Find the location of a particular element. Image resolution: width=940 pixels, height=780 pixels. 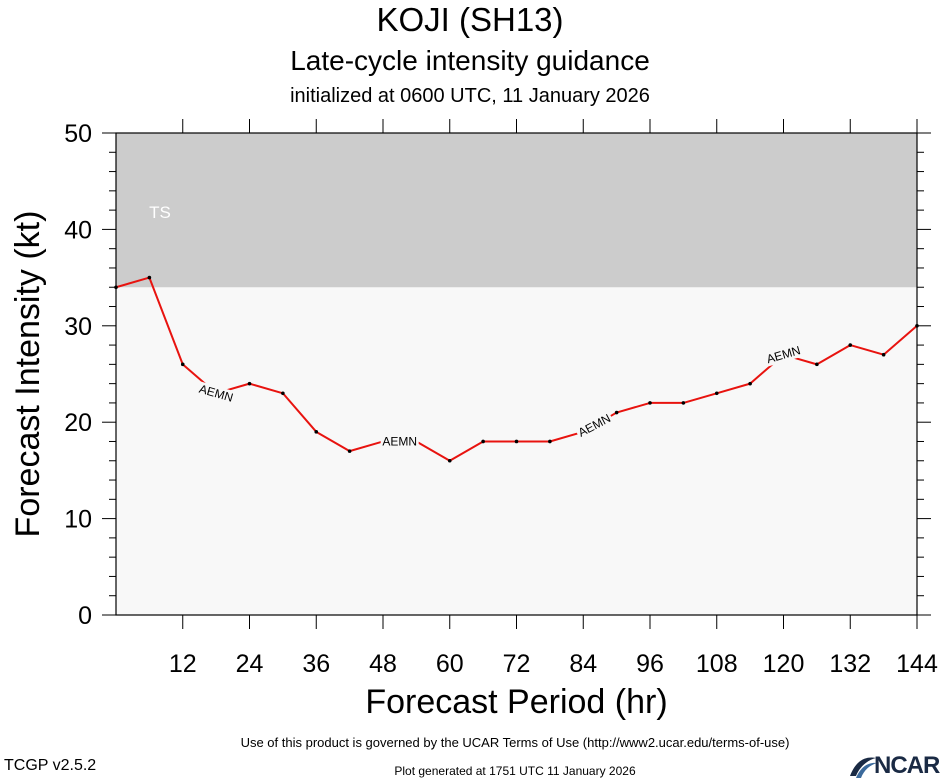

y-tick-label: 40 is located at coordinates (78, 230).